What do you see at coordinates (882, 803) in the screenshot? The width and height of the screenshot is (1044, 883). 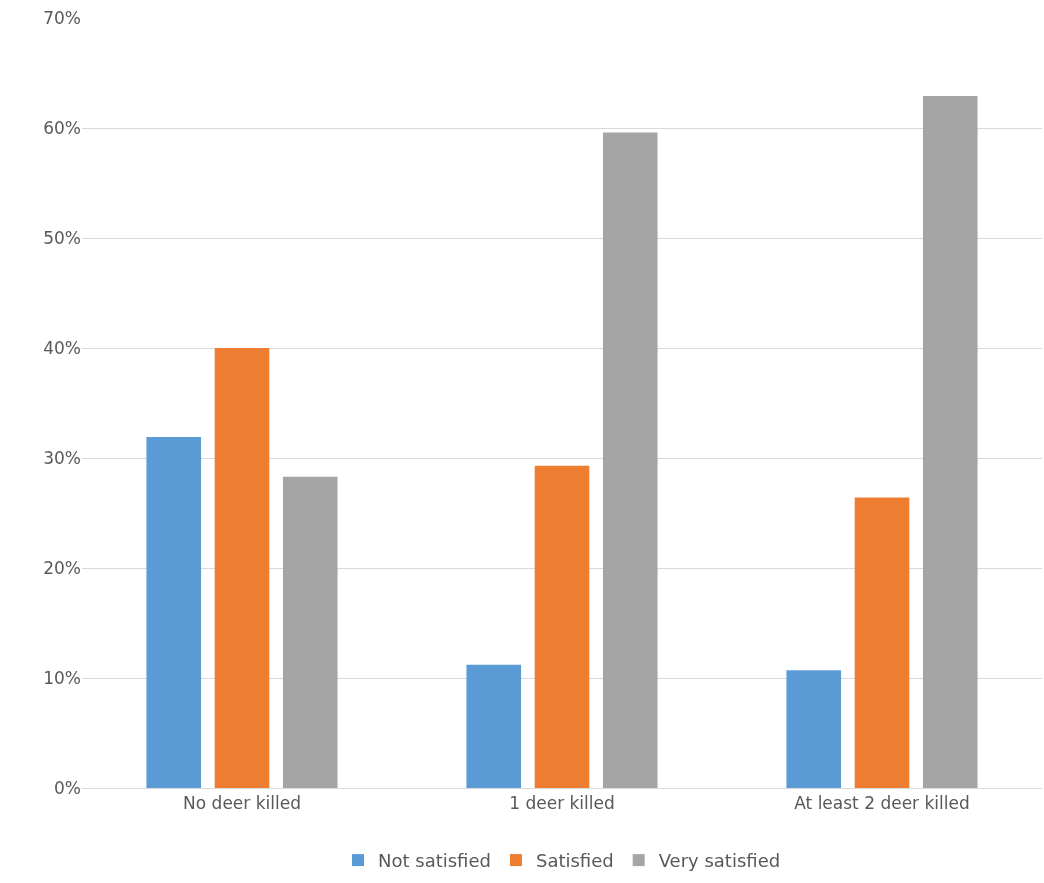 I see `x-tick-label: At least 2 deer killed` at bounding box center [882, 803].